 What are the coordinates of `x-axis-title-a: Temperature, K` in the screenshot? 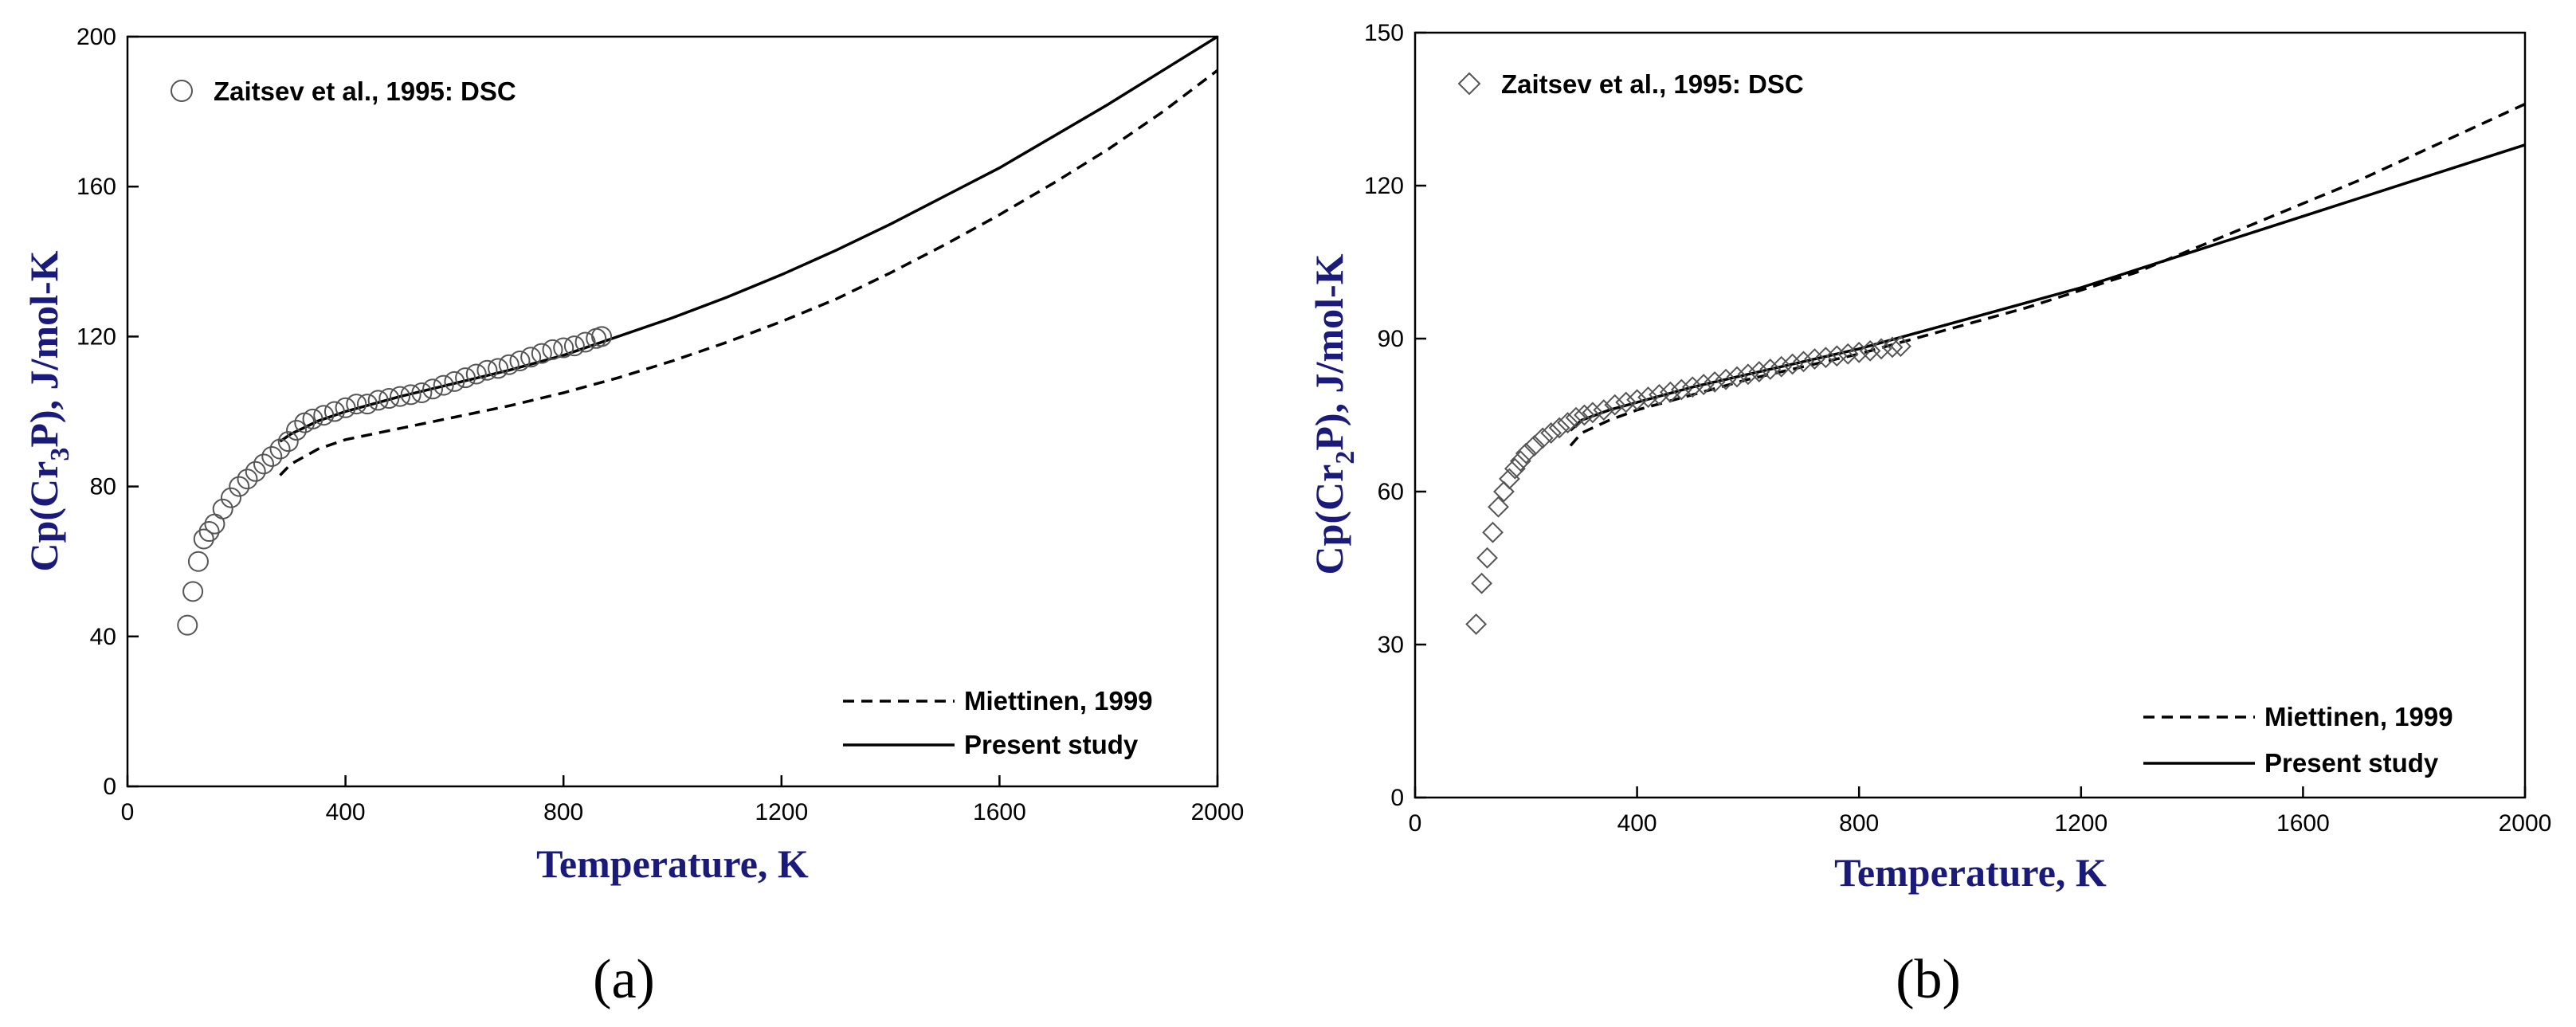 It's located at (672, 864).